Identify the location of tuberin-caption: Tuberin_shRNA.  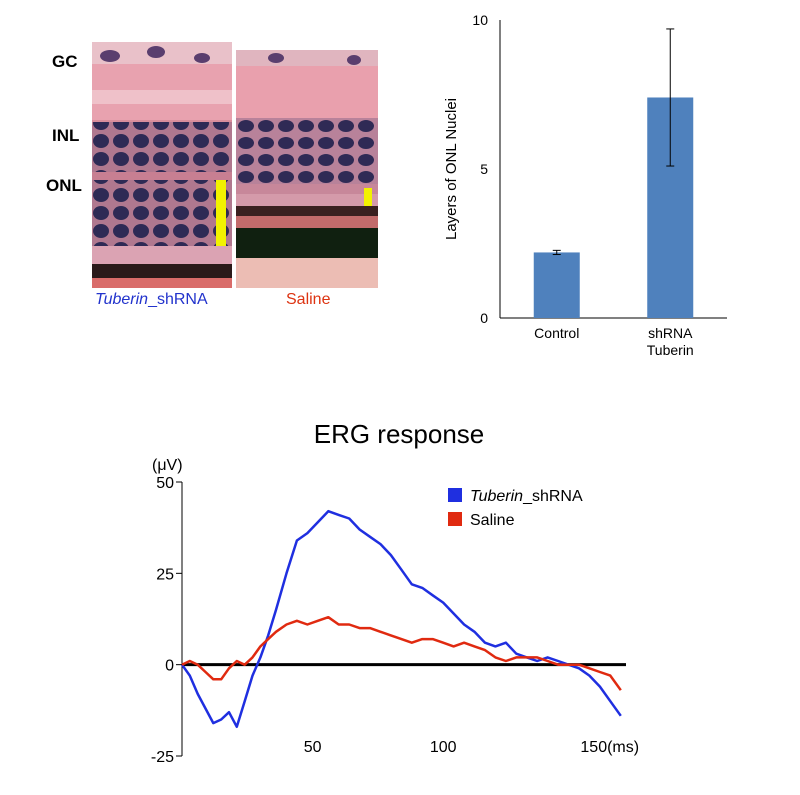
(151, 300).